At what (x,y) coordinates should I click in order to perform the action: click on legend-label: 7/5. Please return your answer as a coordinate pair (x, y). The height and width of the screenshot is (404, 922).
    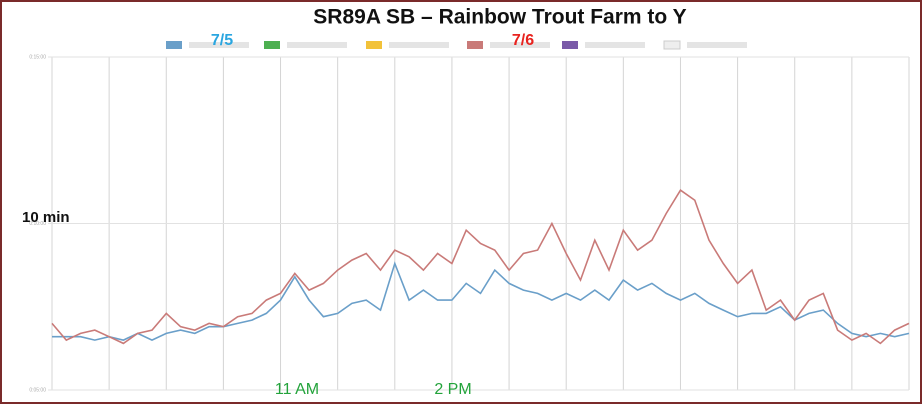
    Looking at the image, I should click on (222, 40).